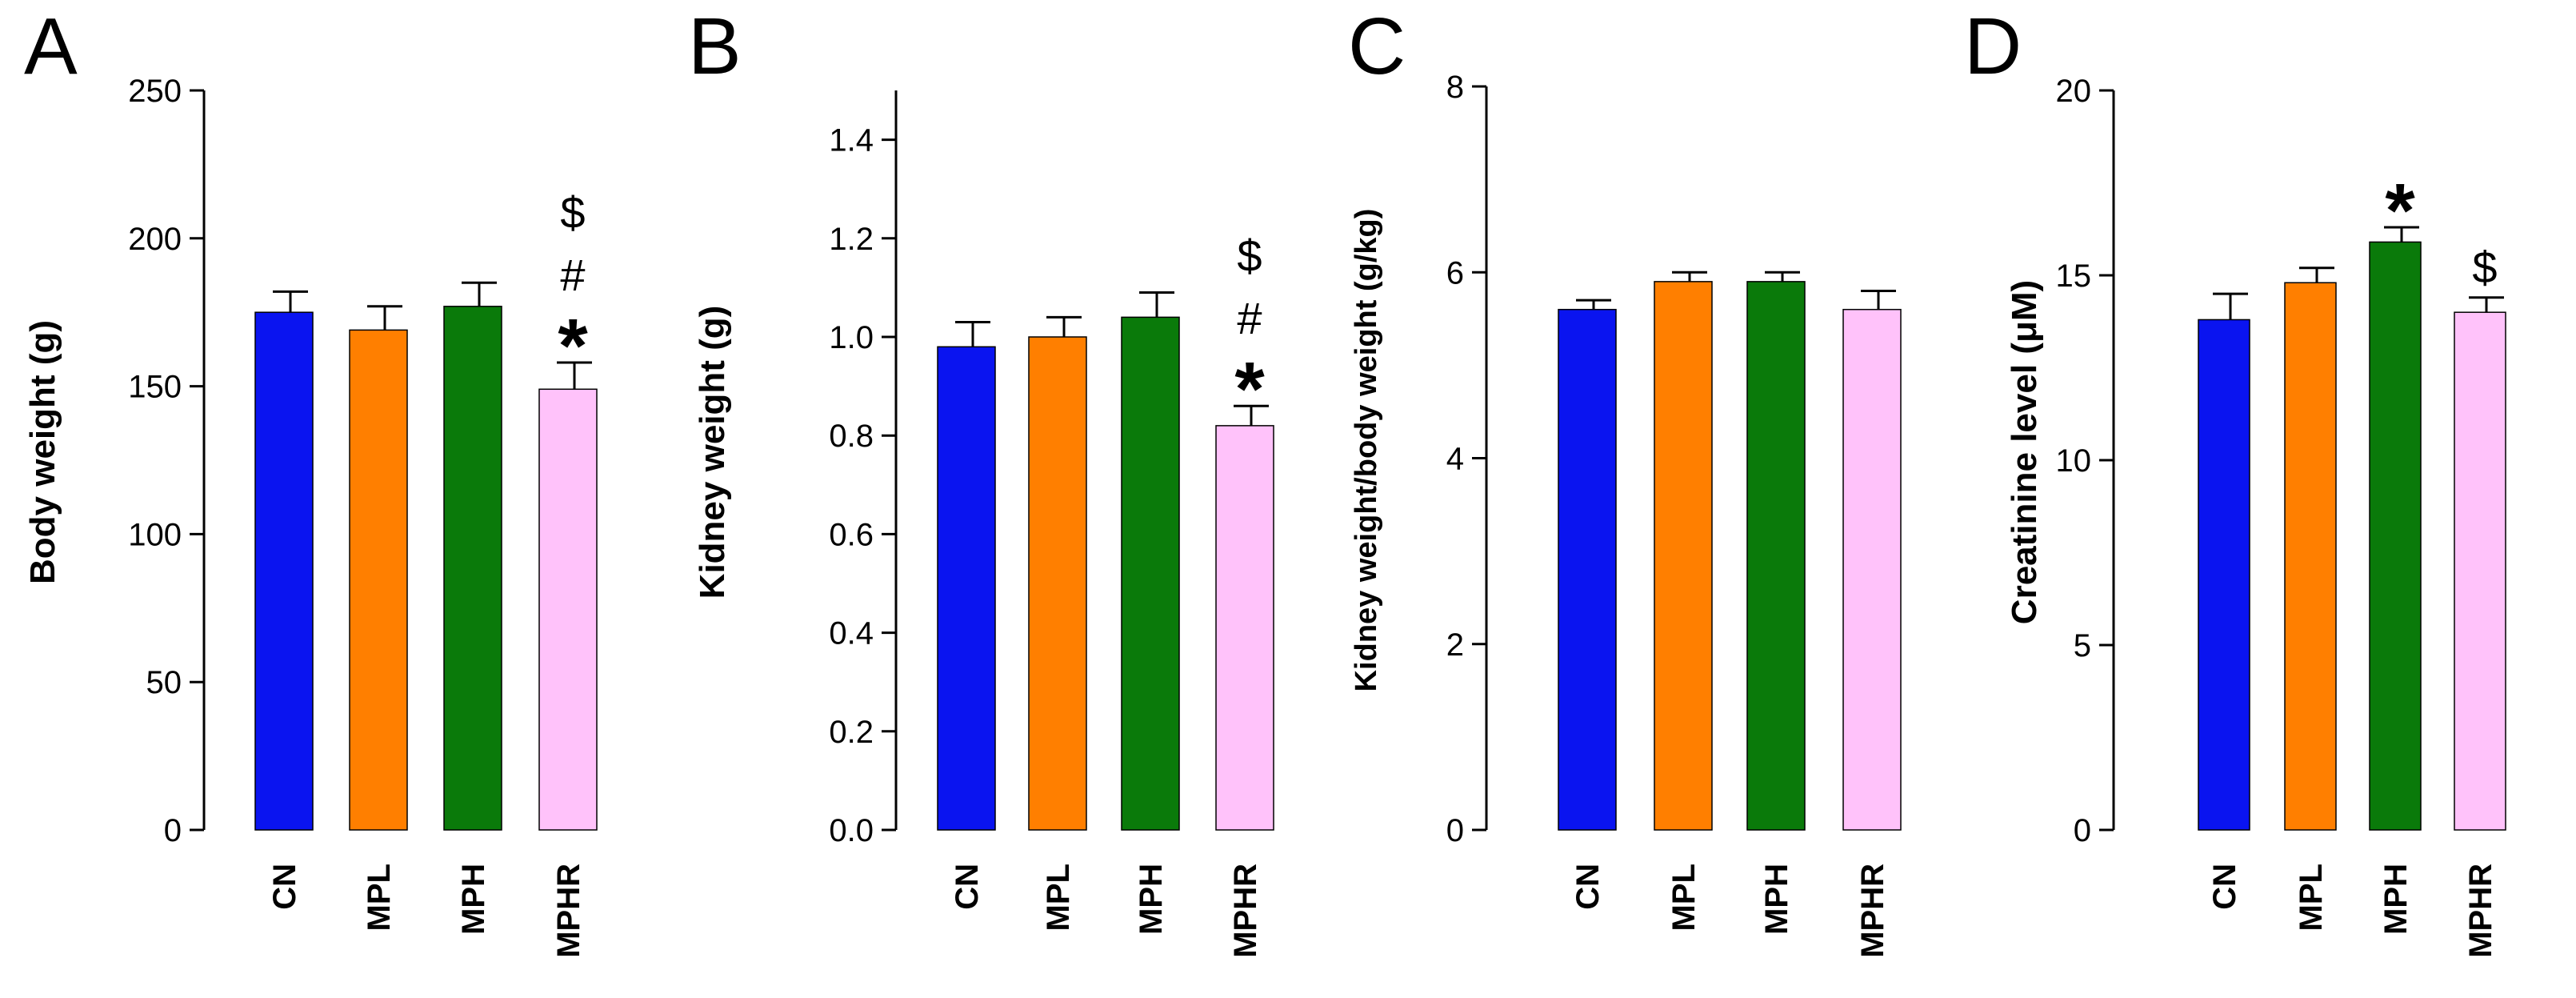 The width and height of the screenshot is (2576, 998). What do you see at coordinates (712, 452) in the screenshot?
I see `y-axis-title: Kidney weight (g)` at bounding box center [712, 452].